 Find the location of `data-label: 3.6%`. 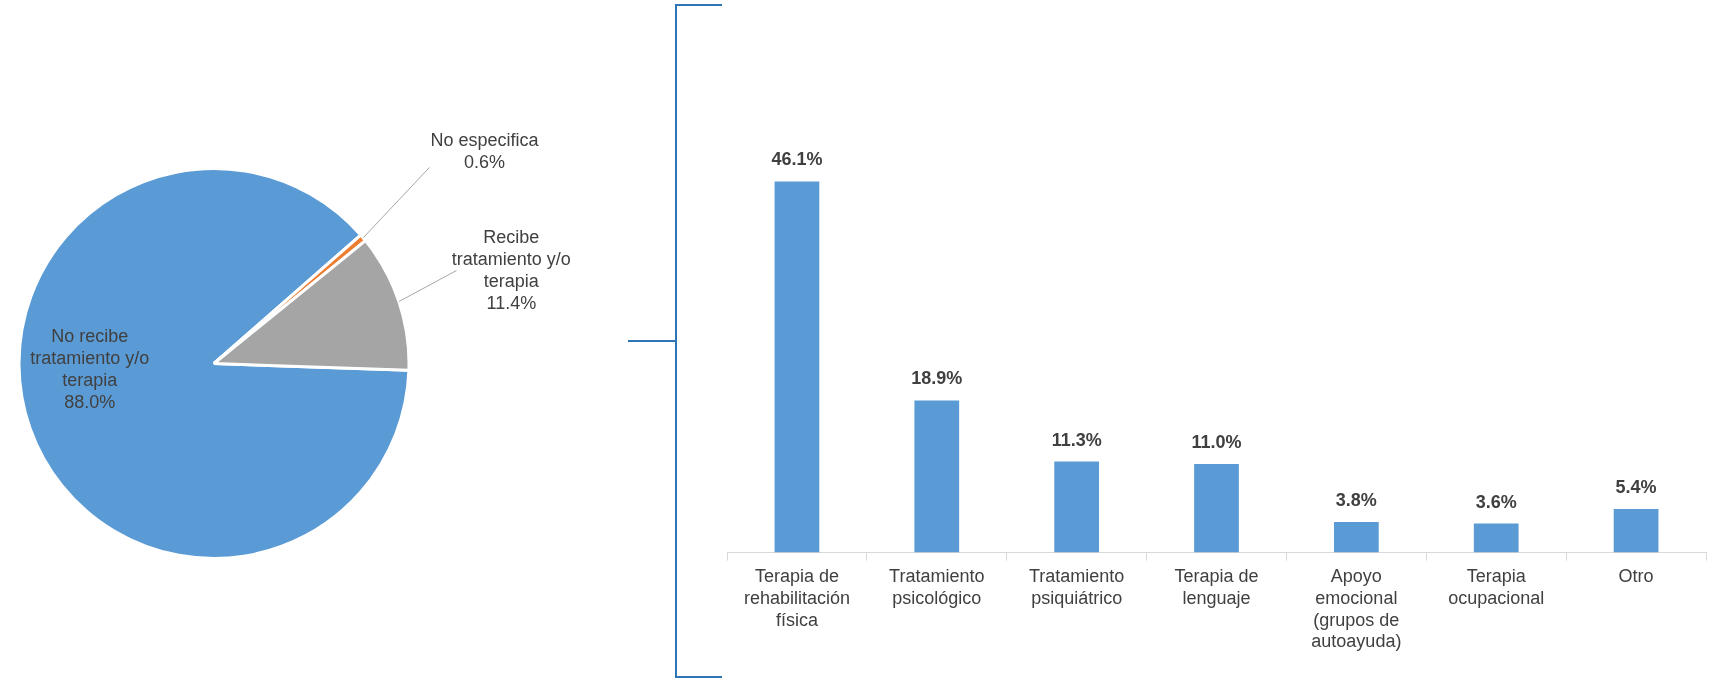

data-label: 3.6% is located at coordinates (1496, 501).